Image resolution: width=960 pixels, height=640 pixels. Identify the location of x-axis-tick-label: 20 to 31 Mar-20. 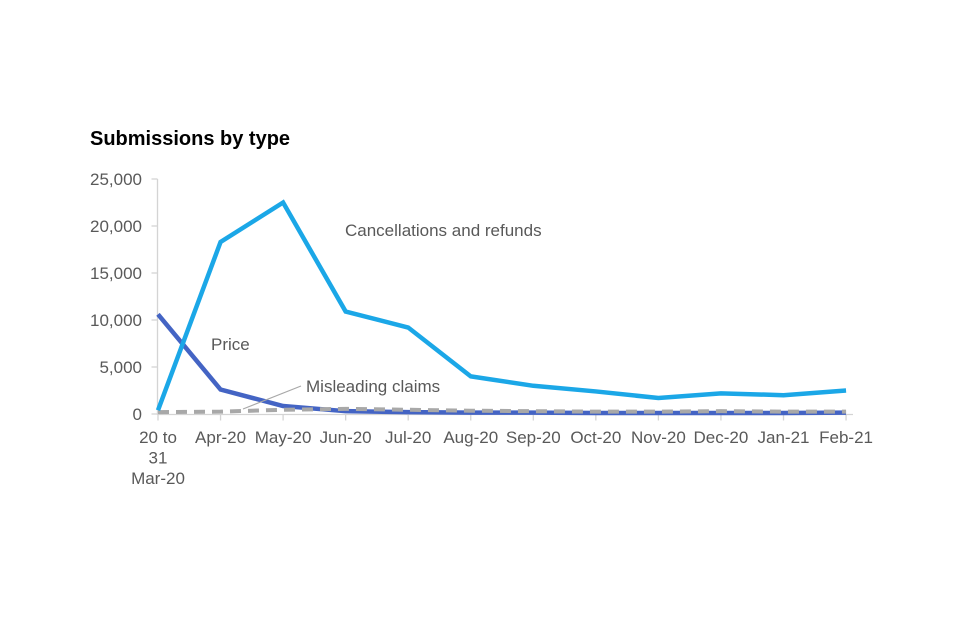
(158, 458).